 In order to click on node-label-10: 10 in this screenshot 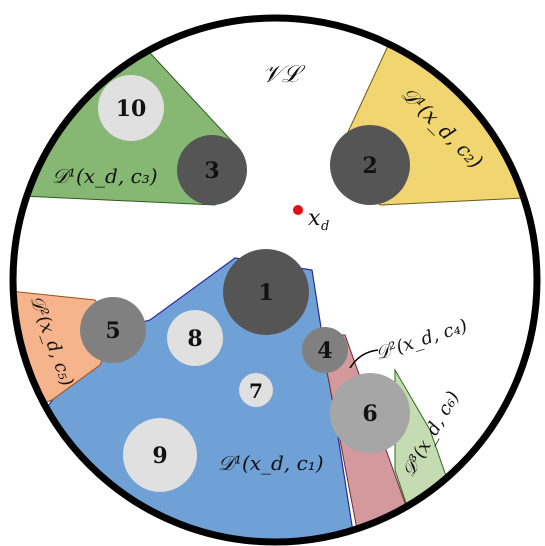, I will do `click(131, 109)`.